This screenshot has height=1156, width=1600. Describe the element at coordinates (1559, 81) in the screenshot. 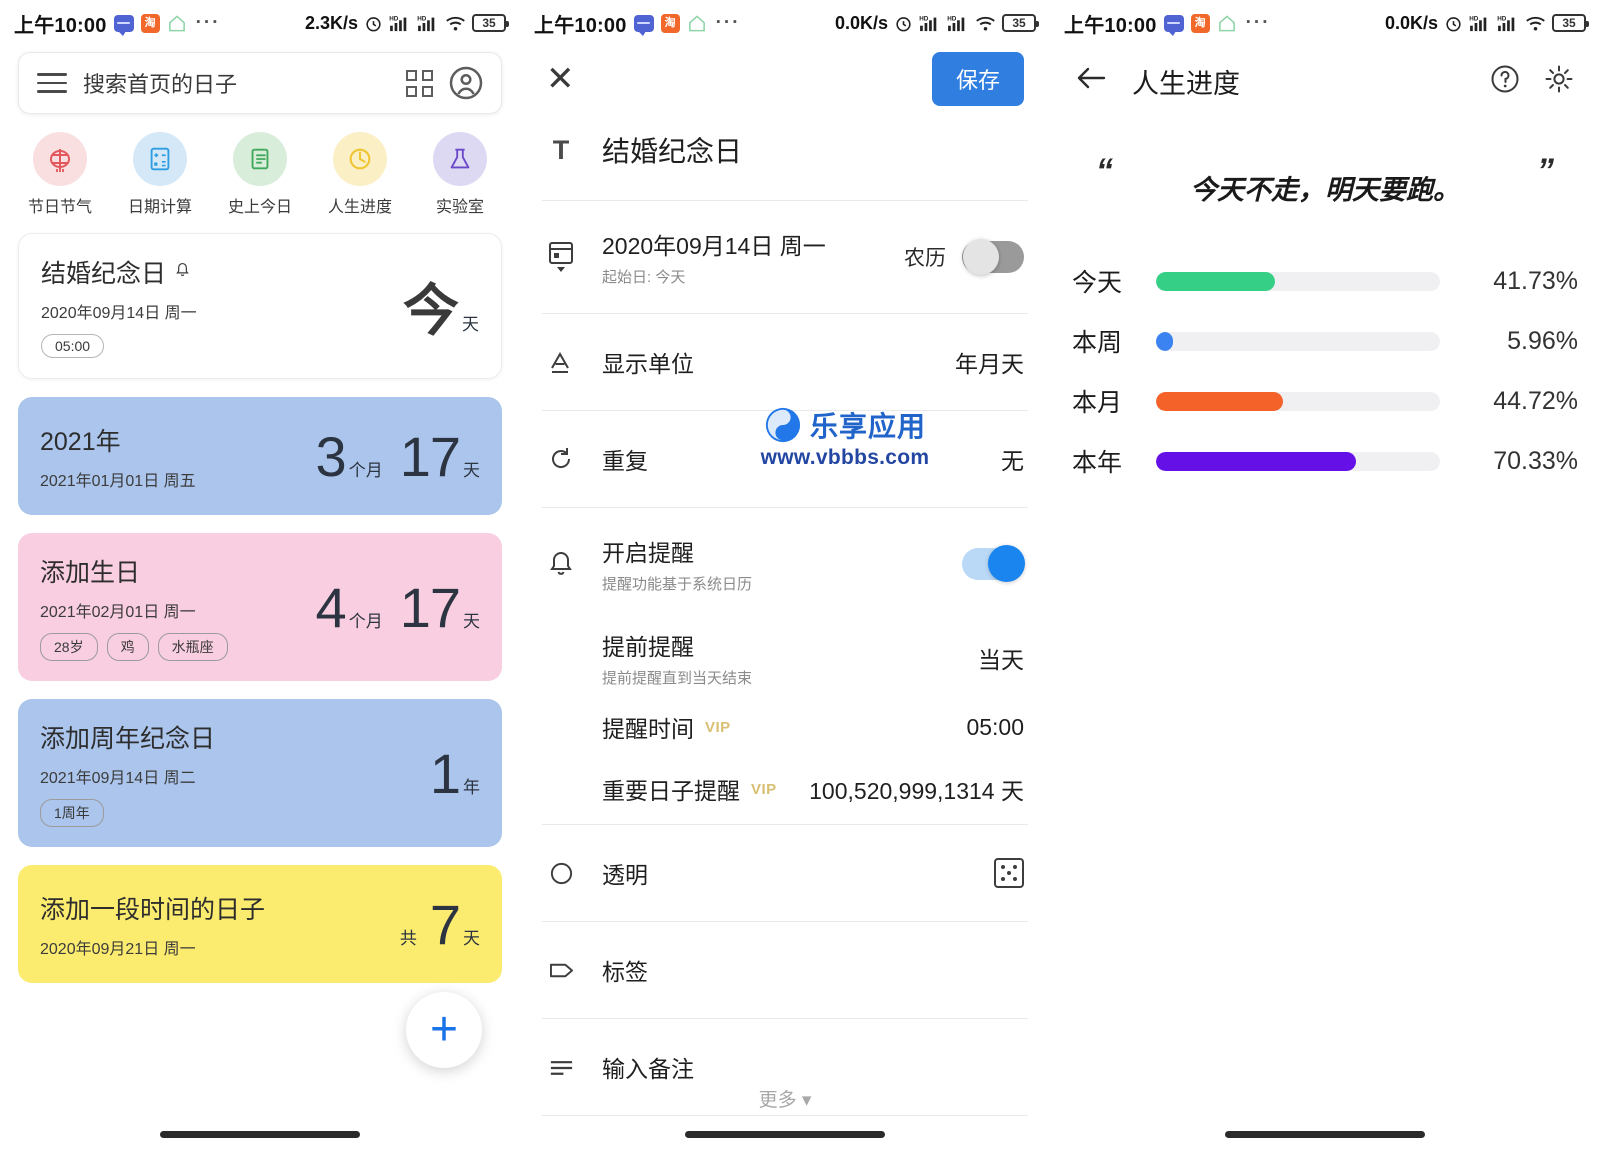

I see `gear-icon` at that location.